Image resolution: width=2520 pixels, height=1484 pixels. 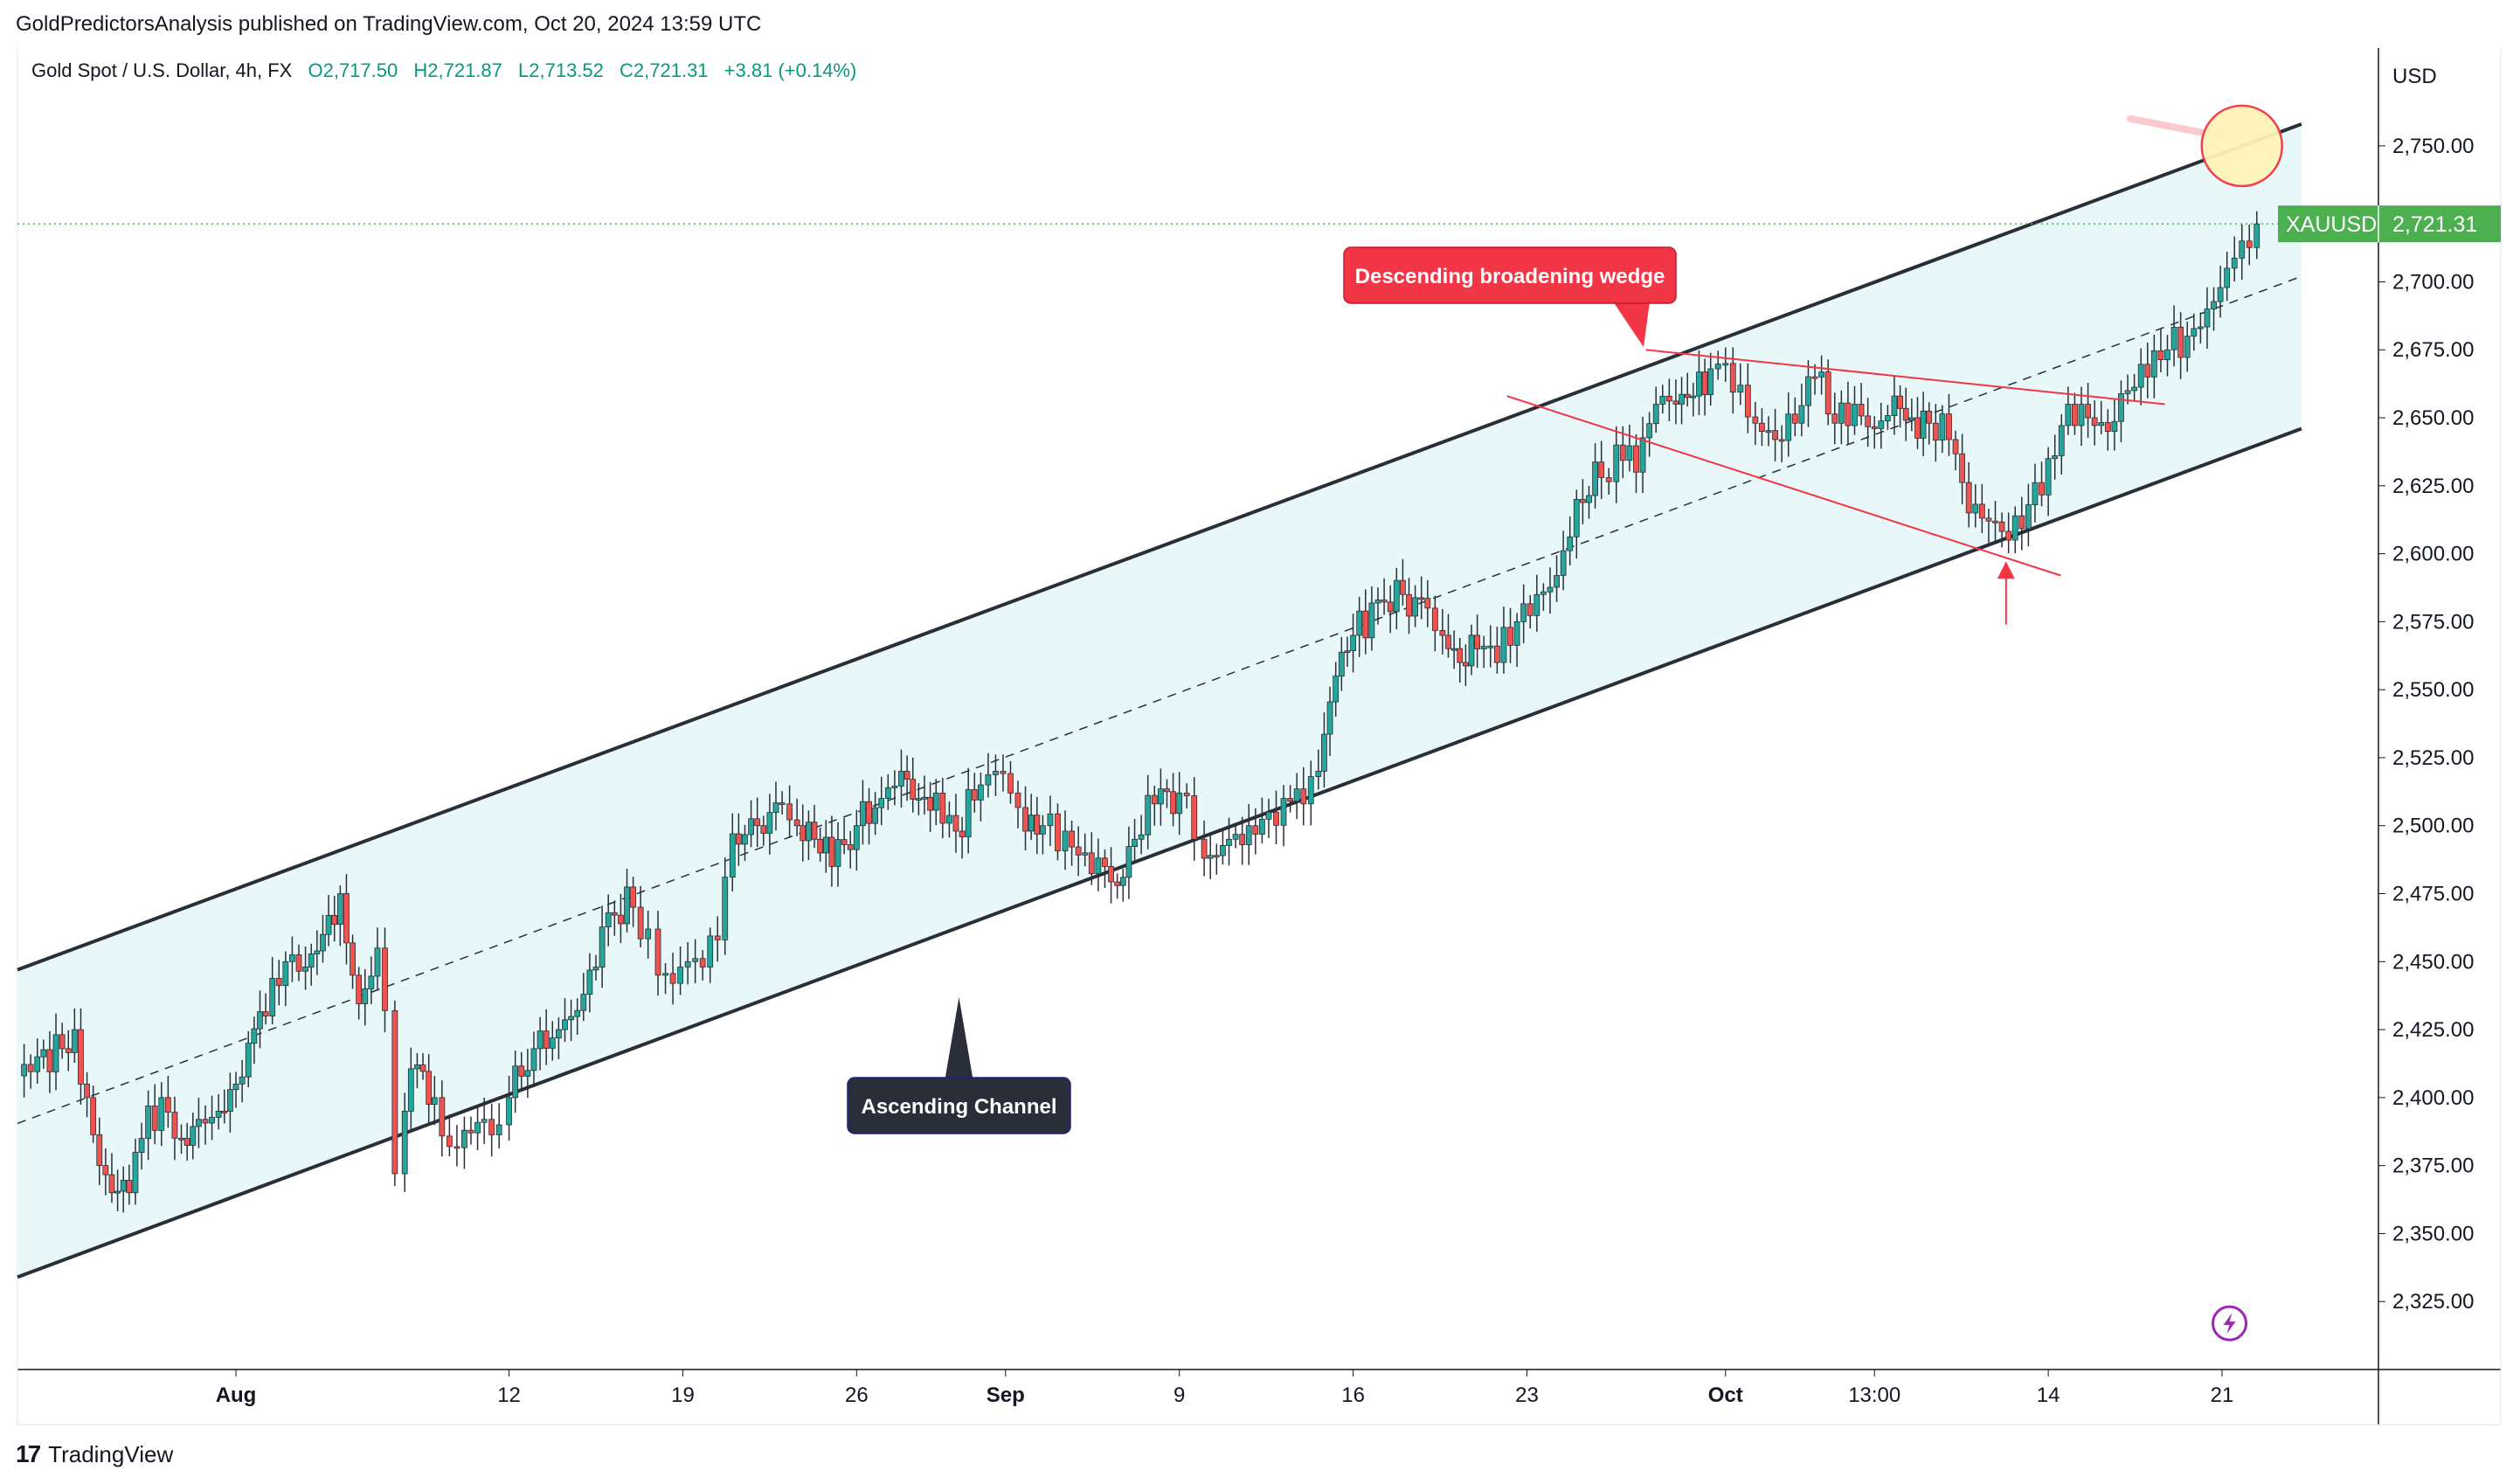 I want to click on tradingview-logo-icon: 17, so click(x=28, y=1453).